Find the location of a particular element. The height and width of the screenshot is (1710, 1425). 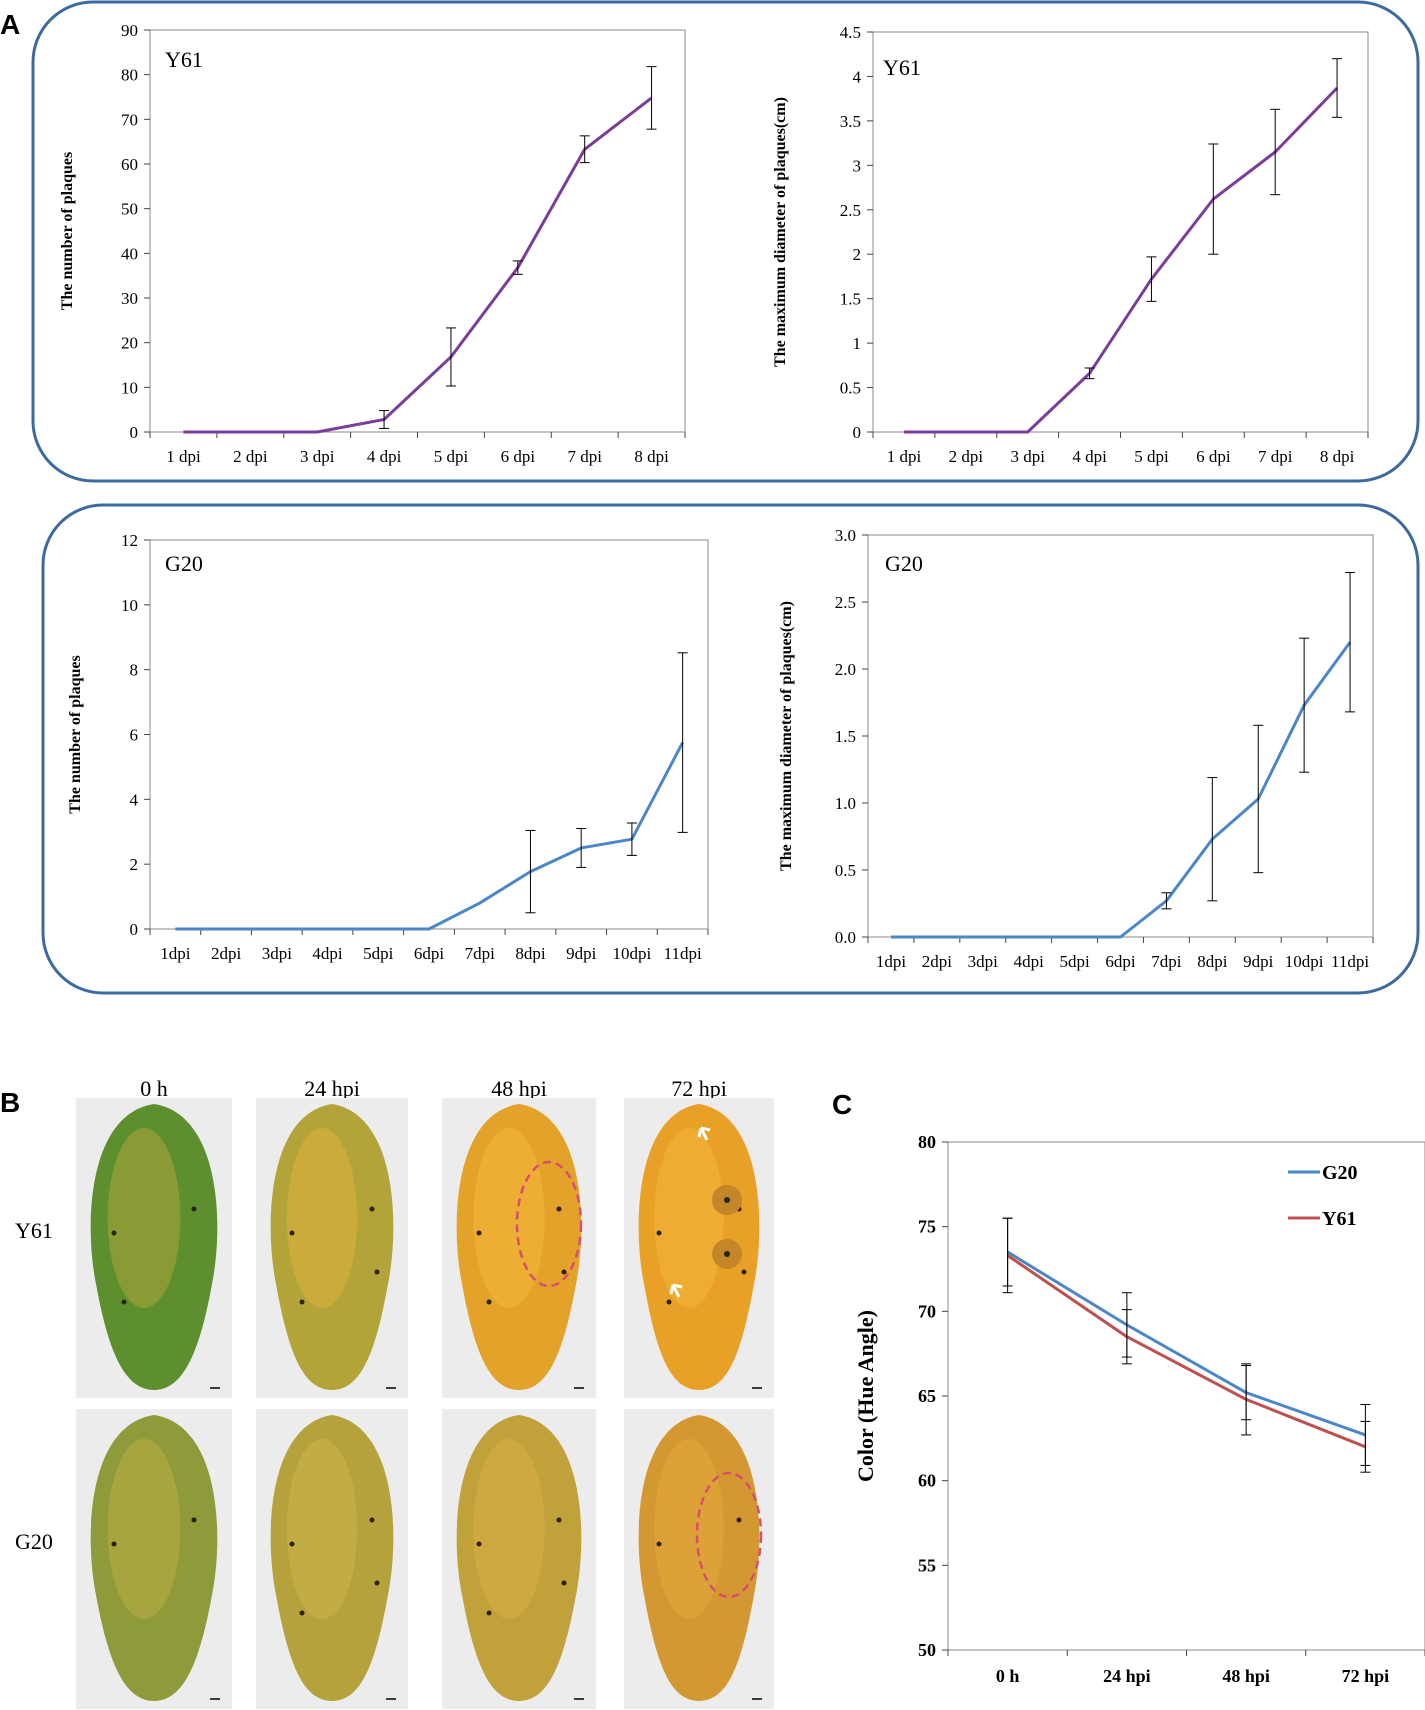

x-tick-label: 5dpi is located at coordinates (378, 953).